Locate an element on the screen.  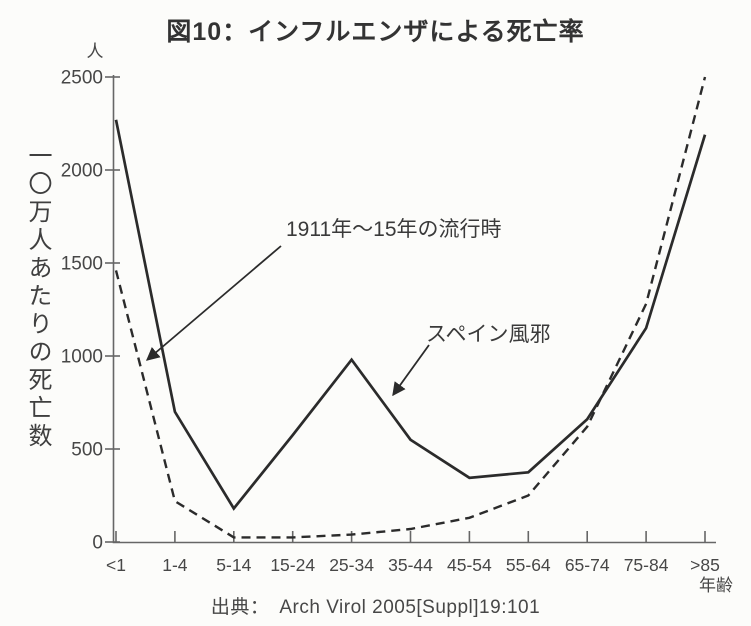
x-axis-tick-label: 65-74 is located at coordinates (587, 565).